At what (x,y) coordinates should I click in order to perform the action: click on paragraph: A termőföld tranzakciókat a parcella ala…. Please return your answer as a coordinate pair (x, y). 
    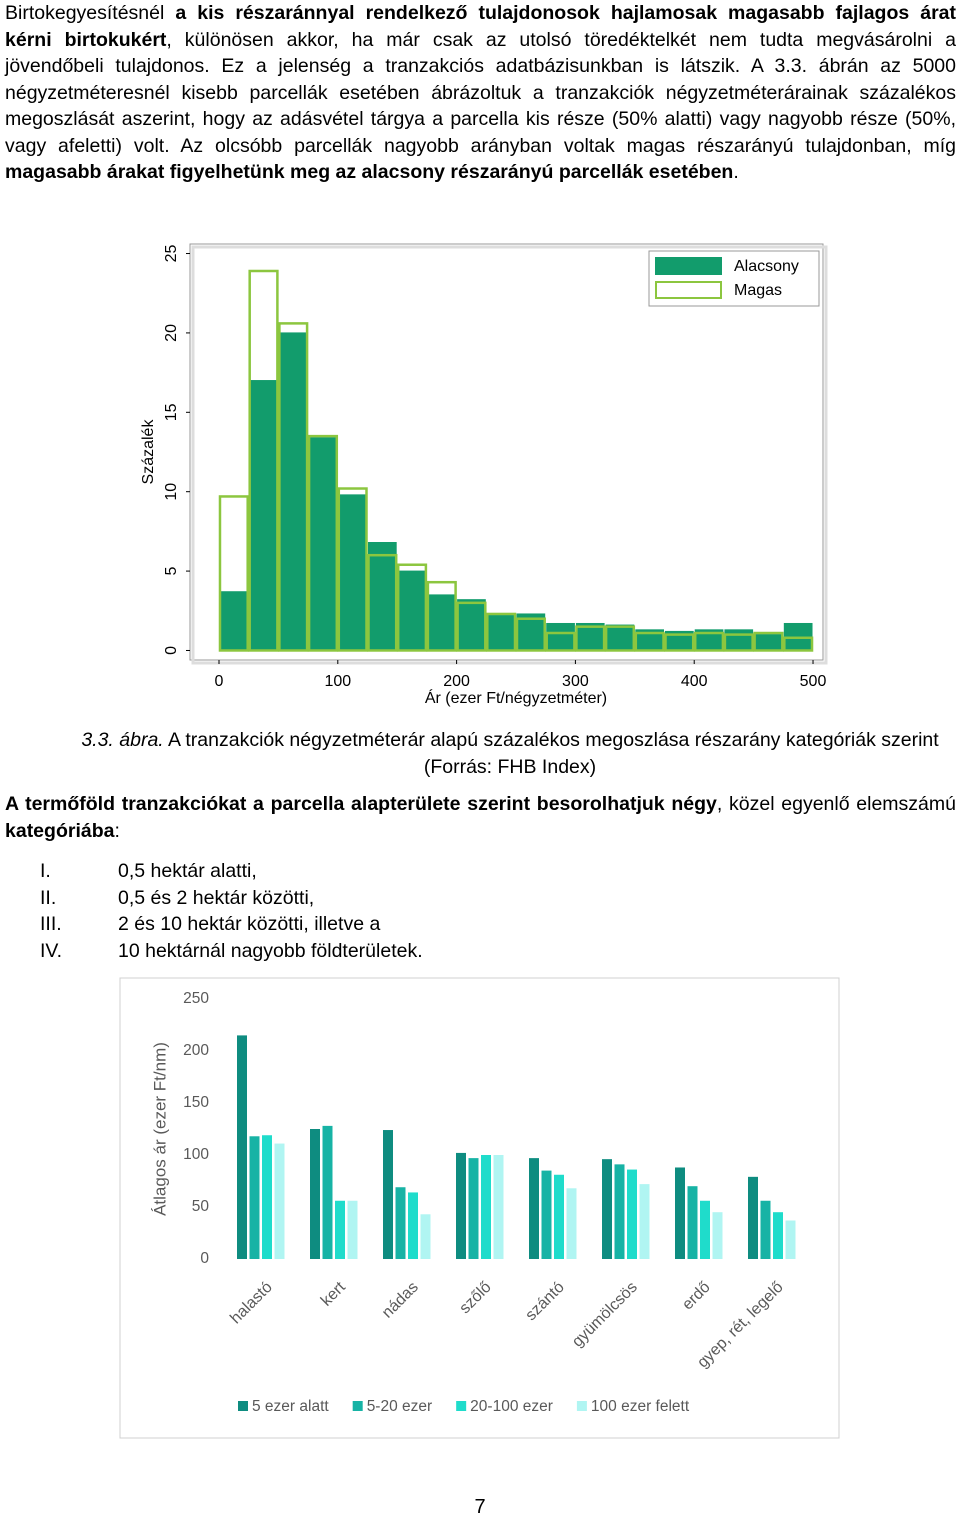
    Looking at the image, I should click on (480, 817).